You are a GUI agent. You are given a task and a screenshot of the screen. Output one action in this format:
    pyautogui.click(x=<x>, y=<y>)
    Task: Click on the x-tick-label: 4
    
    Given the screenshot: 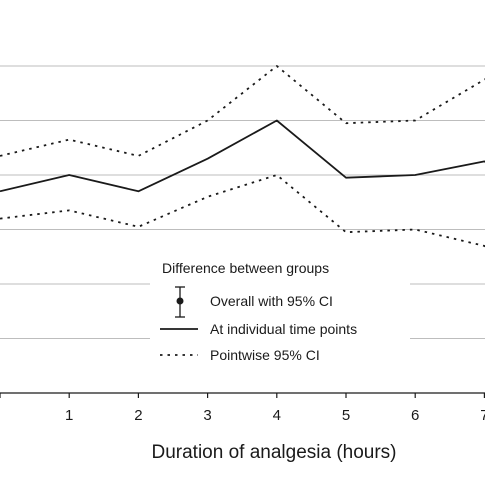 What is the action you would take?
    pyautogui.click(x=277, y=415)
    